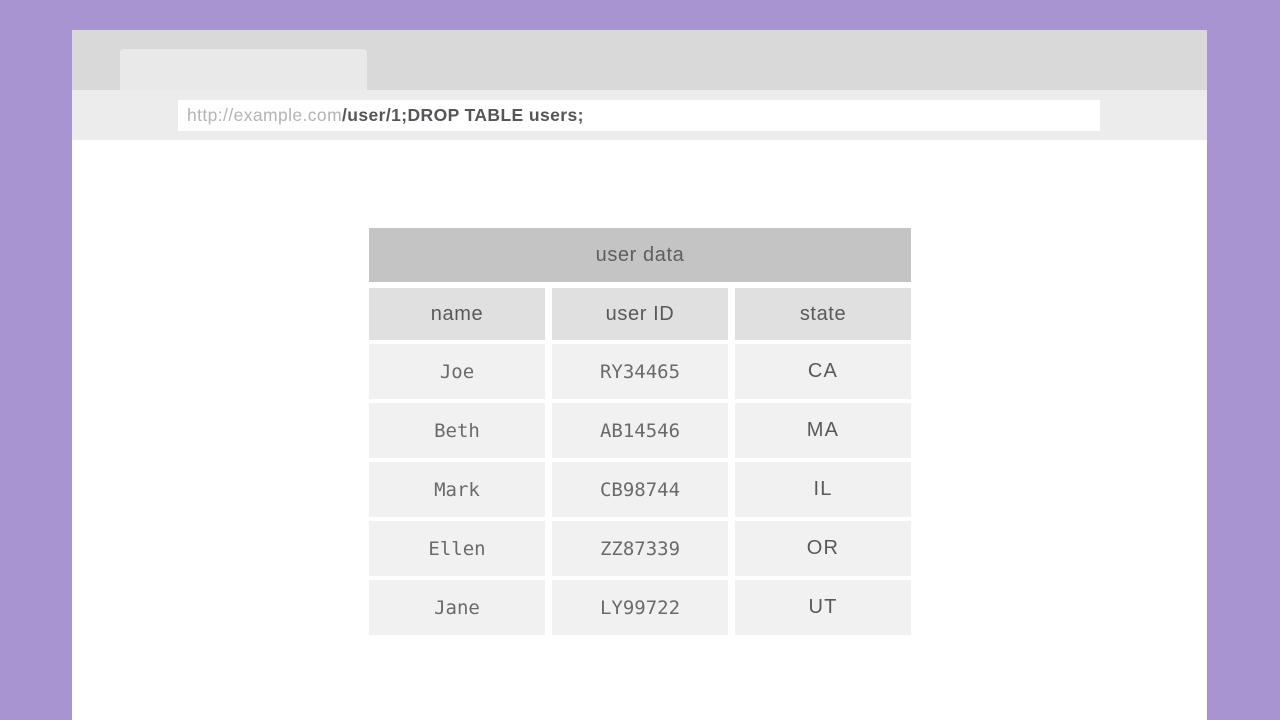 The height and width of the screenshot is (720, 1280). Describe the element at coordinates (823, 314) in the screenshot. I see `column-header-state: state` at that location.